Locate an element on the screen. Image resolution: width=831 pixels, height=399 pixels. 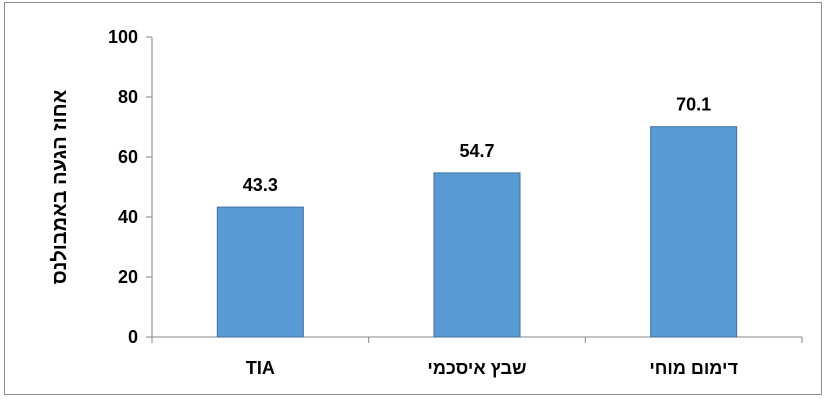
x-tick-label: TIA is located at coordinates (260, 368).